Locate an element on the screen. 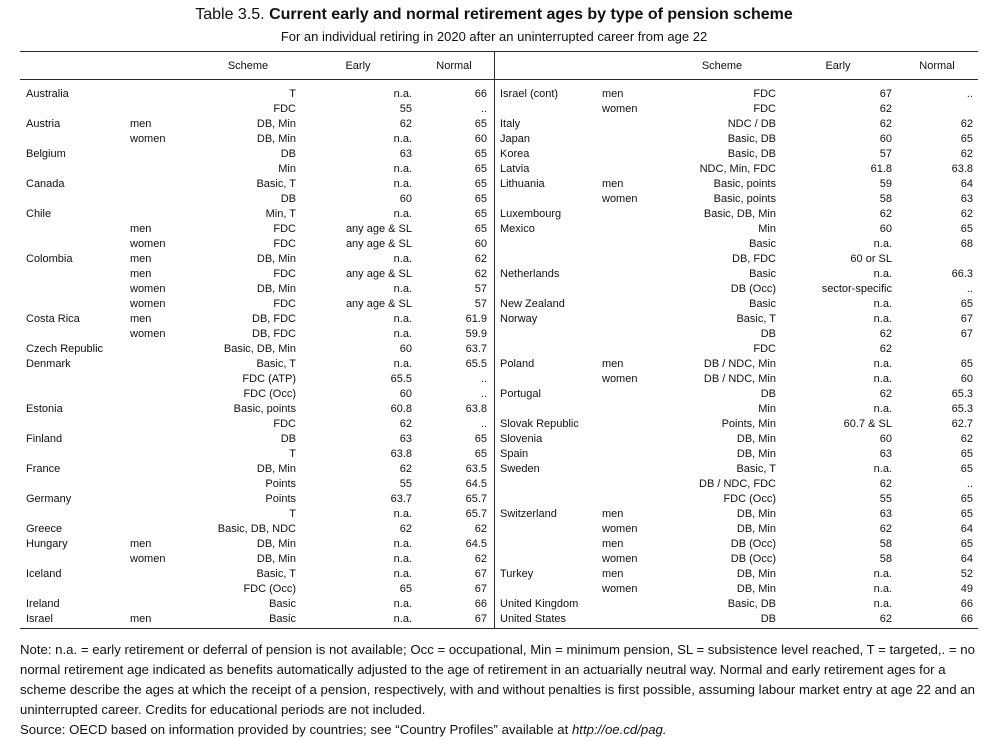 This screenshot has height=740, width=988. early-cell: 59 is located at coordinates (885, 184).